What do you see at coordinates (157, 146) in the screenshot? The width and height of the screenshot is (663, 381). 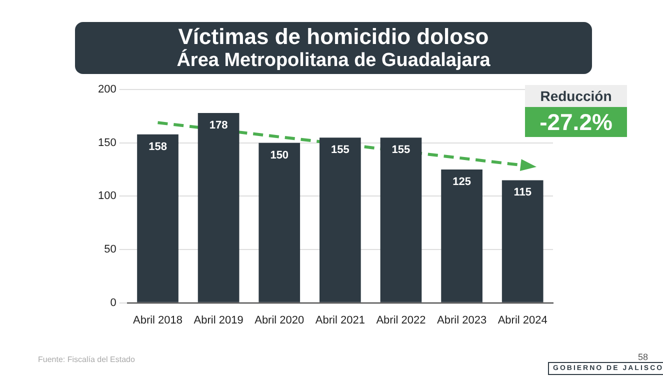 I see `data-label: 158` at bounding box center [157, 146].